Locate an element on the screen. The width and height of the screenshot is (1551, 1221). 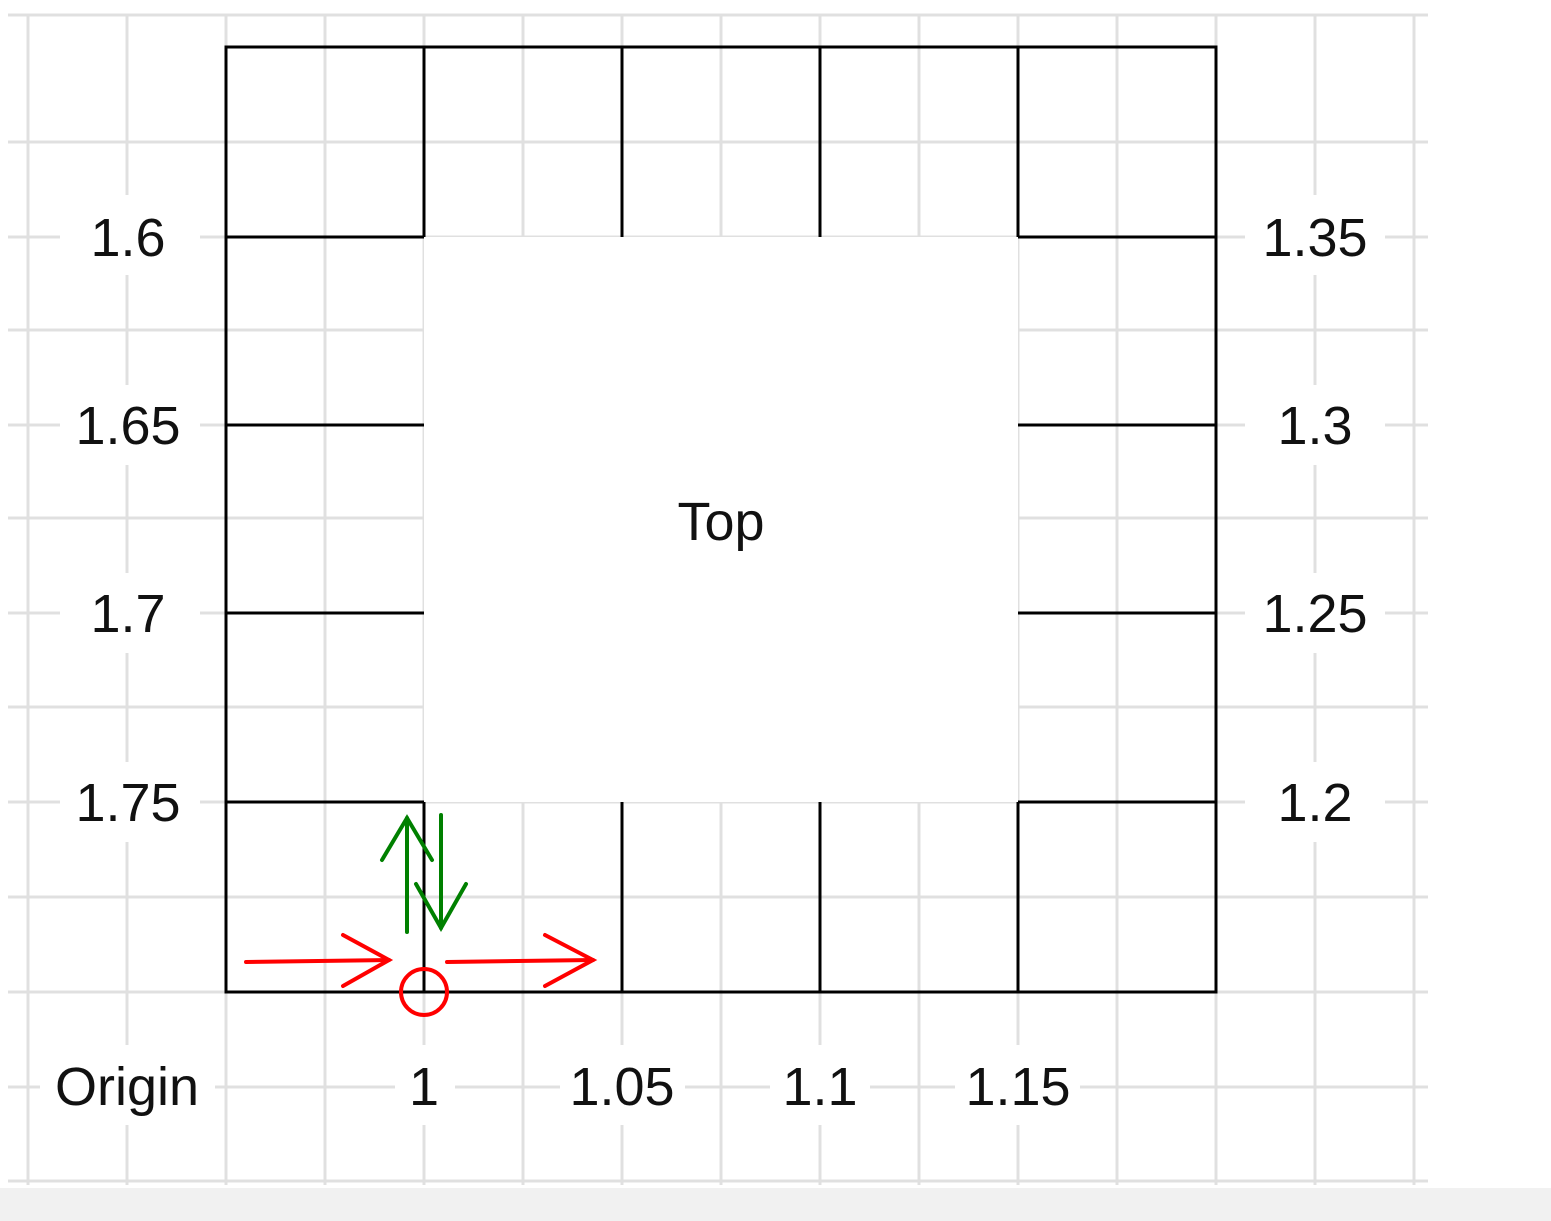
left-label-3: 1.7 is located at coordinates (127, 614).